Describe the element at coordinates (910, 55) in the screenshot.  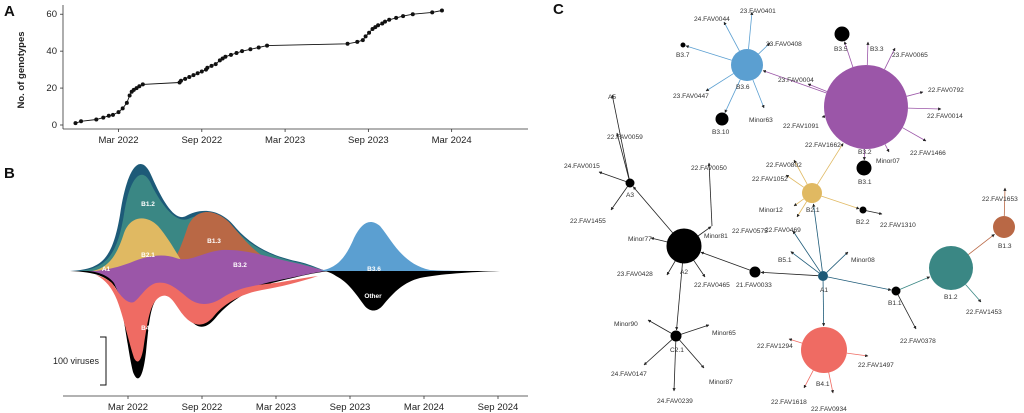
I see `leaf-label: 23.FAV0065` at that location.